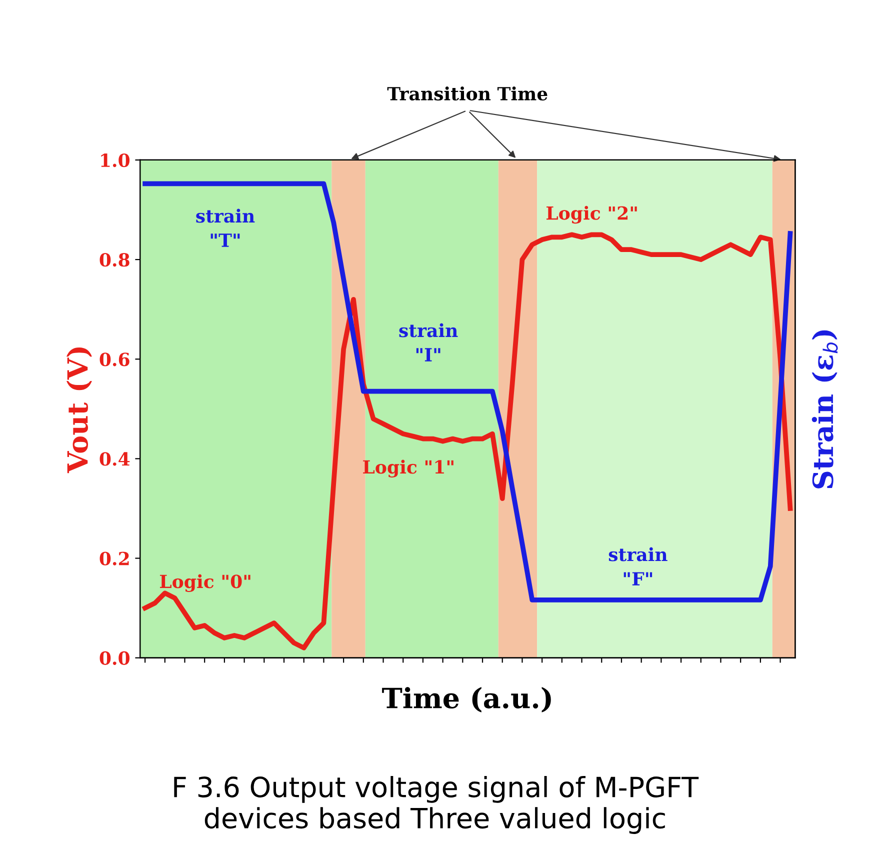 This screenshot has width=870, height=851. What do you see at coordinates (115, 160) in the screenshot?
I see `y-tick-label: 1.0` at bounding box center [115, 160].